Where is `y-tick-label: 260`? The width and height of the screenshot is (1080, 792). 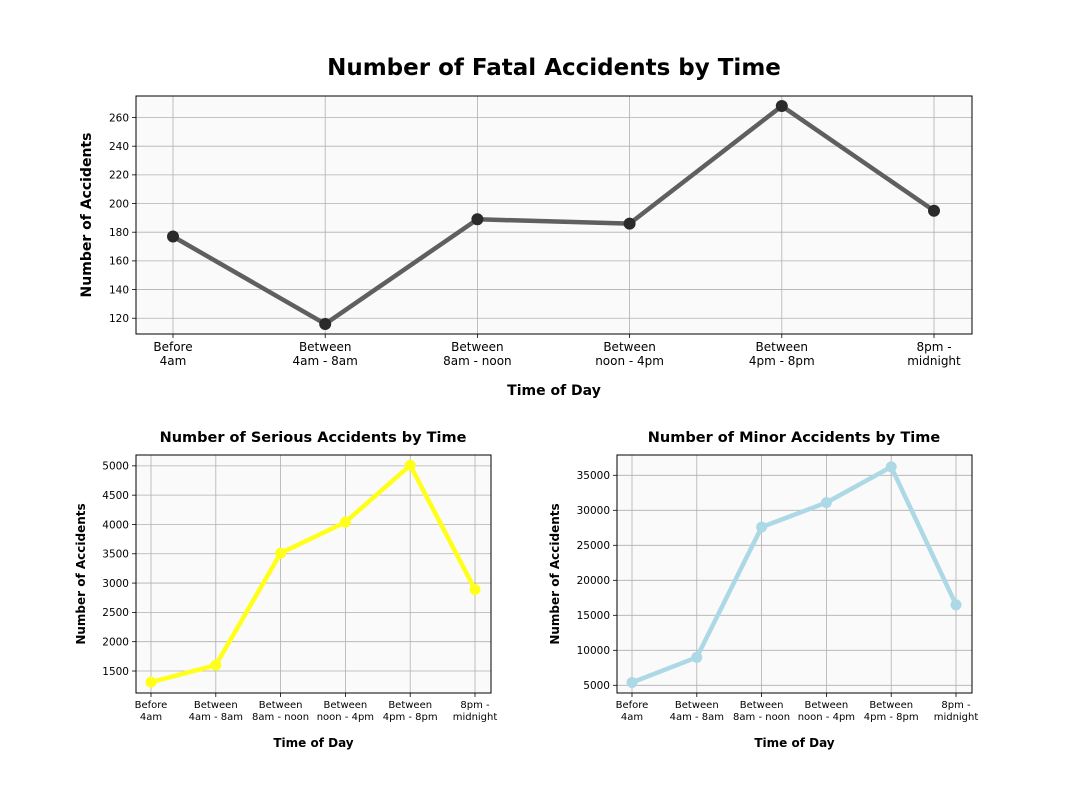 y-tick-label: 260 is located at coordinates (119, 118).